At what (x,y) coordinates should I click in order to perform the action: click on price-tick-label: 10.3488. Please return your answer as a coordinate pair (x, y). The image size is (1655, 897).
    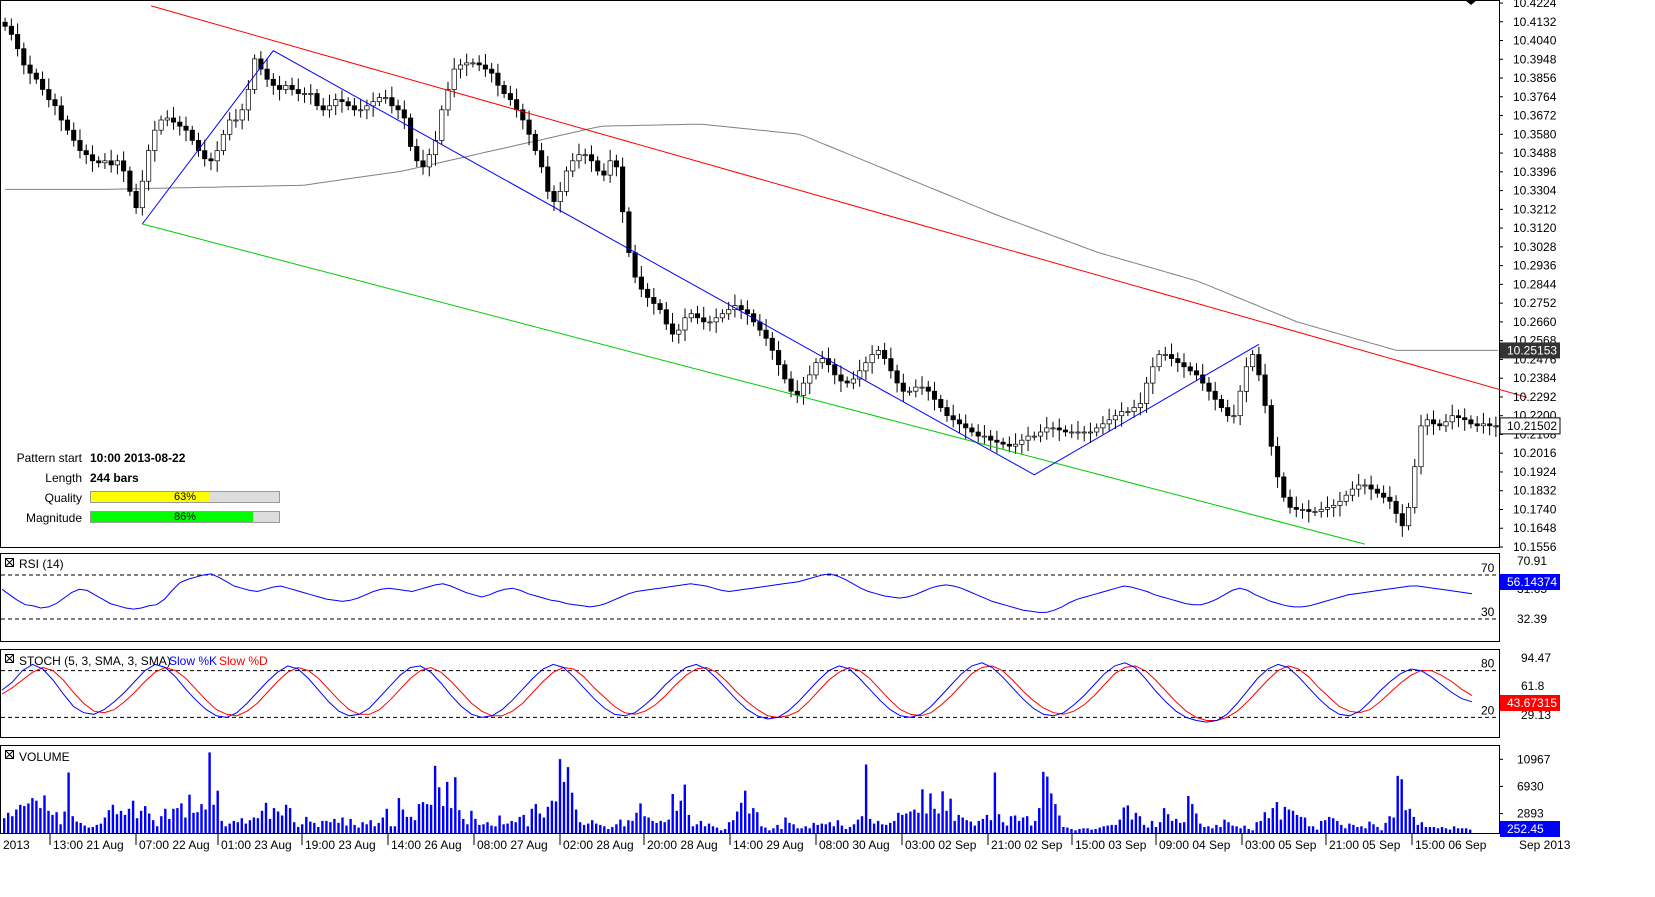
    Looking at the image, I should click on (1535, 153).